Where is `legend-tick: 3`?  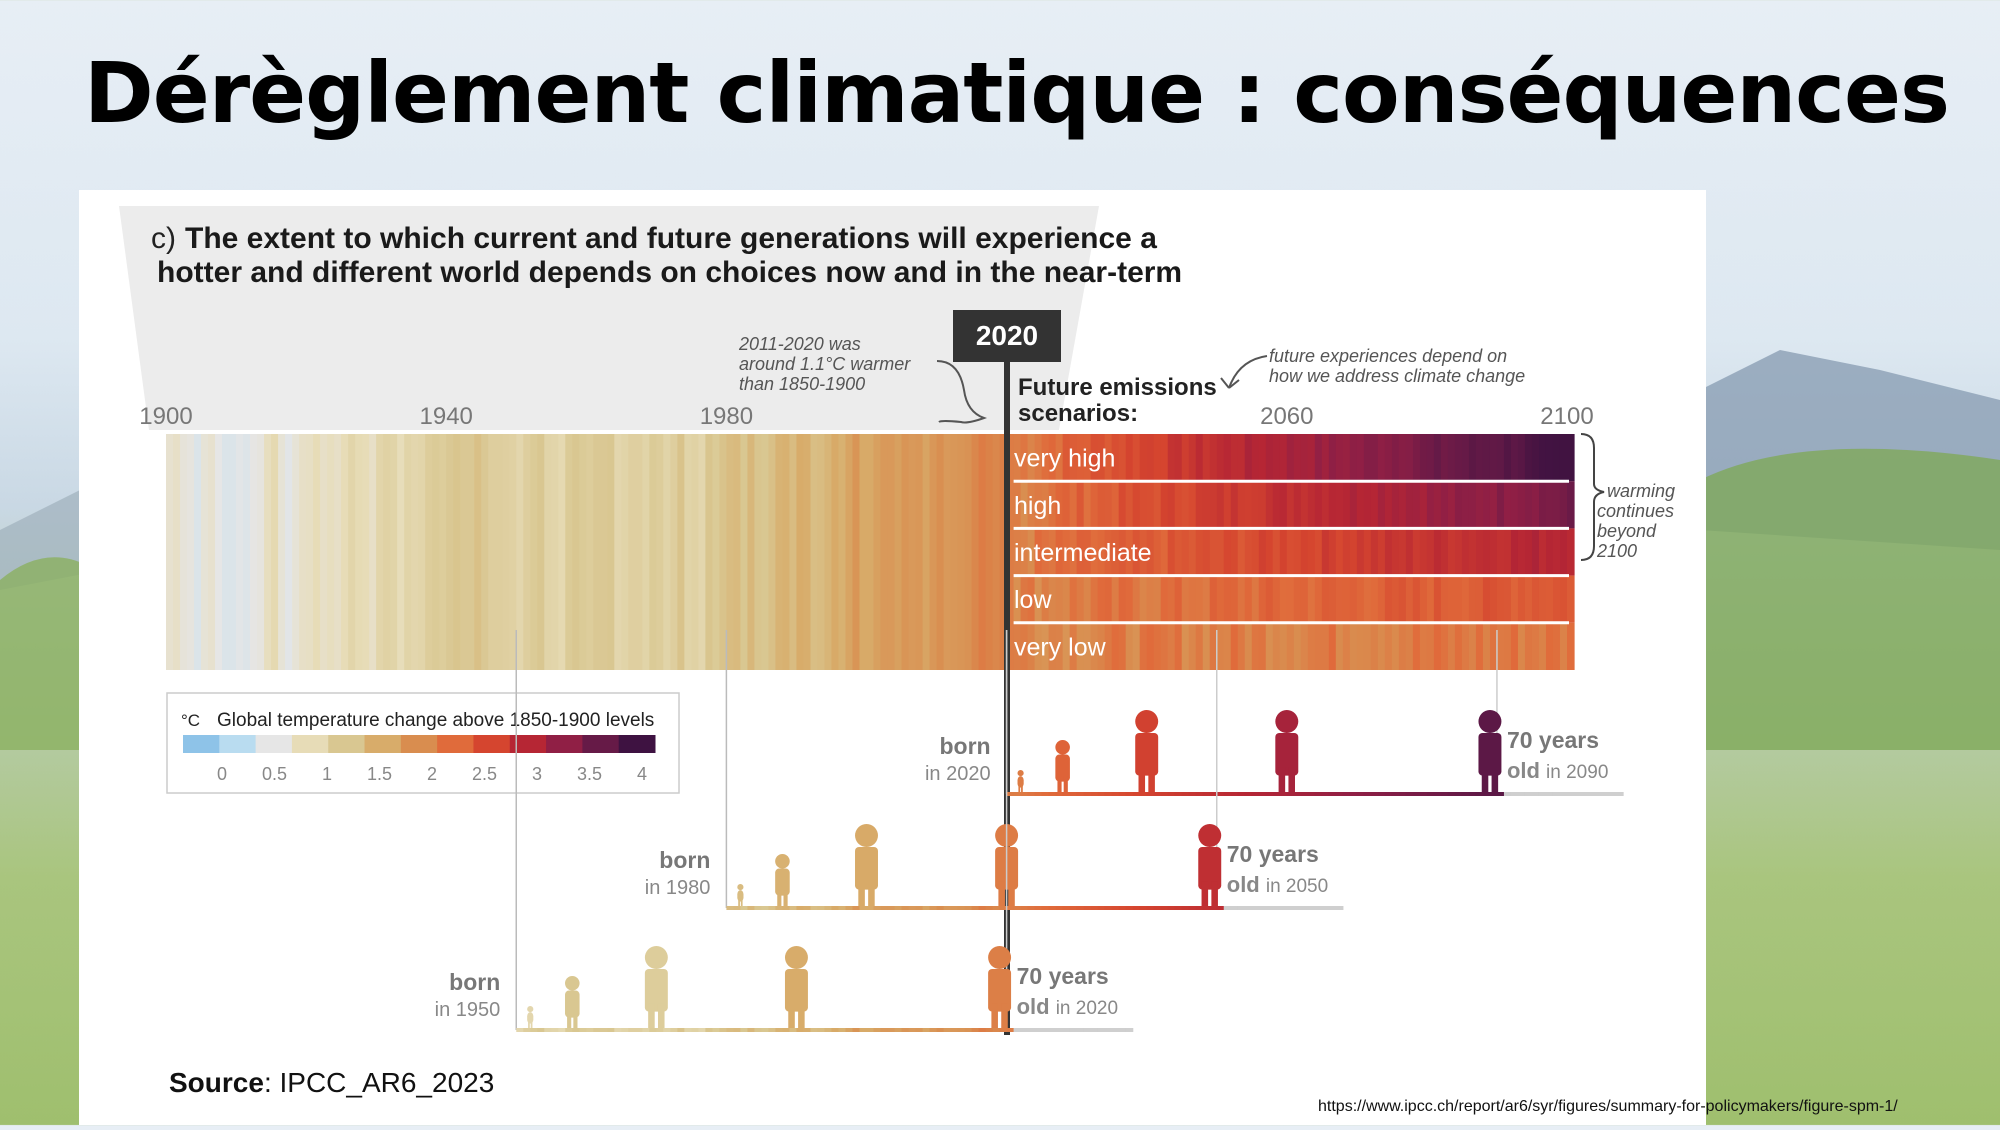 legend-tick: 3 is located at coordinates (537, 774).